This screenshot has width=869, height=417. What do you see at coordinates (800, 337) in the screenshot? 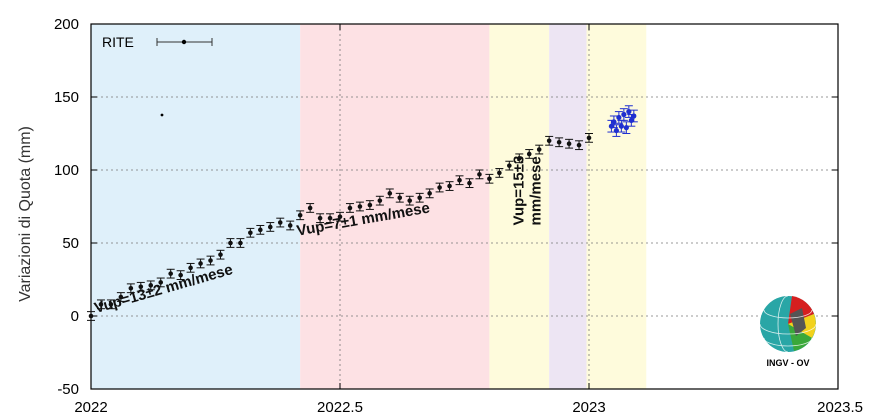
I see `logo-segment-green` at bounding box center [800, 337].